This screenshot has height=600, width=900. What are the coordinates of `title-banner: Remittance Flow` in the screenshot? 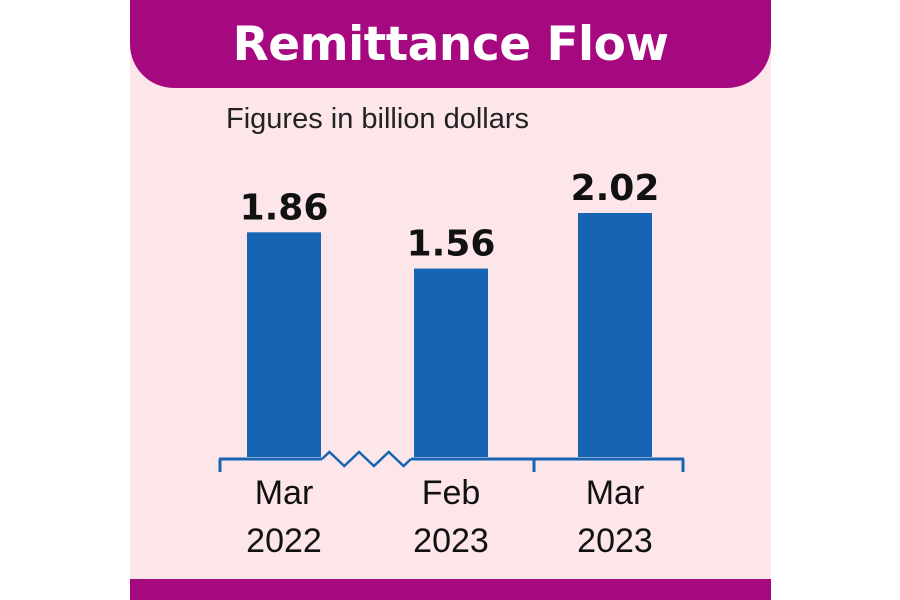 It's located at (450, 44).